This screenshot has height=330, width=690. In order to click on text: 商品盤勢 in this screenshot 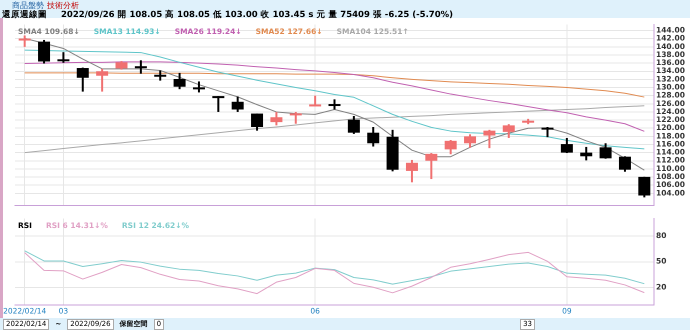, I will do `click(28, 5)`.